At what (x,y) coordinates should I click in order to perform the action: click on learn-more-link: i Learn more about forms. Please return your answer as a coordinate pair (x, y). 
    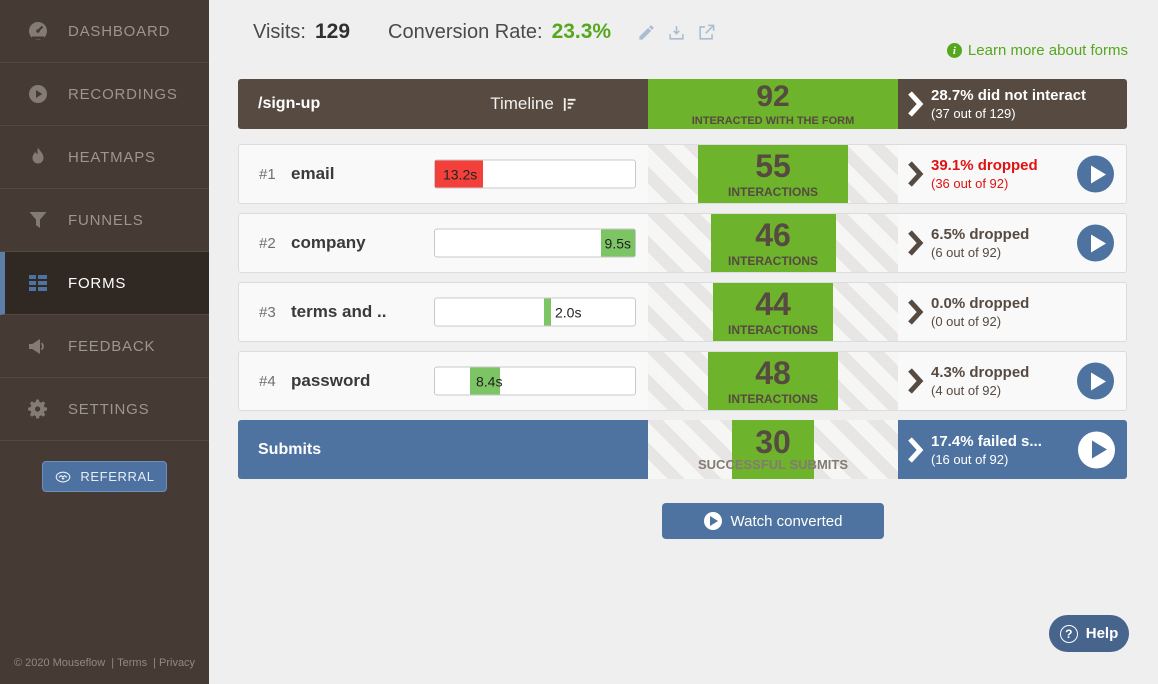
    Looking at the image, I should click on (1037, 50).